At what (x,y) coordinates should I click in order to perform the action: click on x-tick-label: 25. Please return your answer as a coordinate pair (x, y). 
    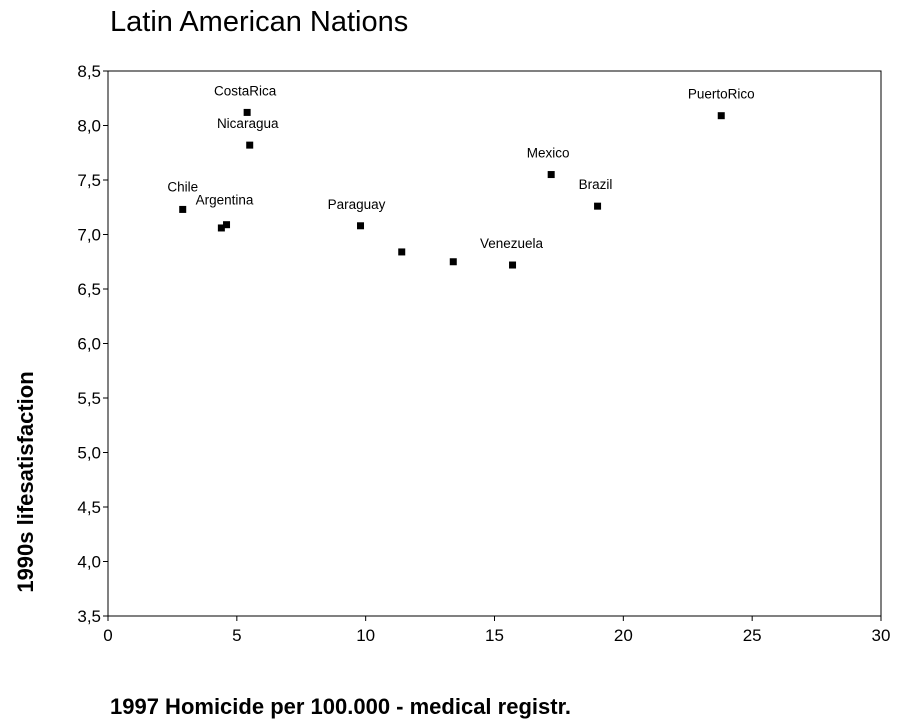
    Looking at the image, I should click on (752, 635).